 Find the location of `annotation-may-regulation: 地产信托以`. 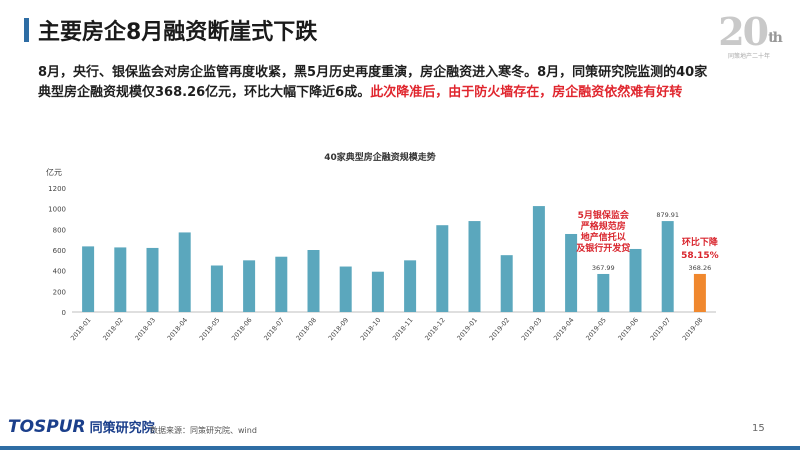

annotation-may-regulation: 地产信托以 is located at coordinates (603, 237).